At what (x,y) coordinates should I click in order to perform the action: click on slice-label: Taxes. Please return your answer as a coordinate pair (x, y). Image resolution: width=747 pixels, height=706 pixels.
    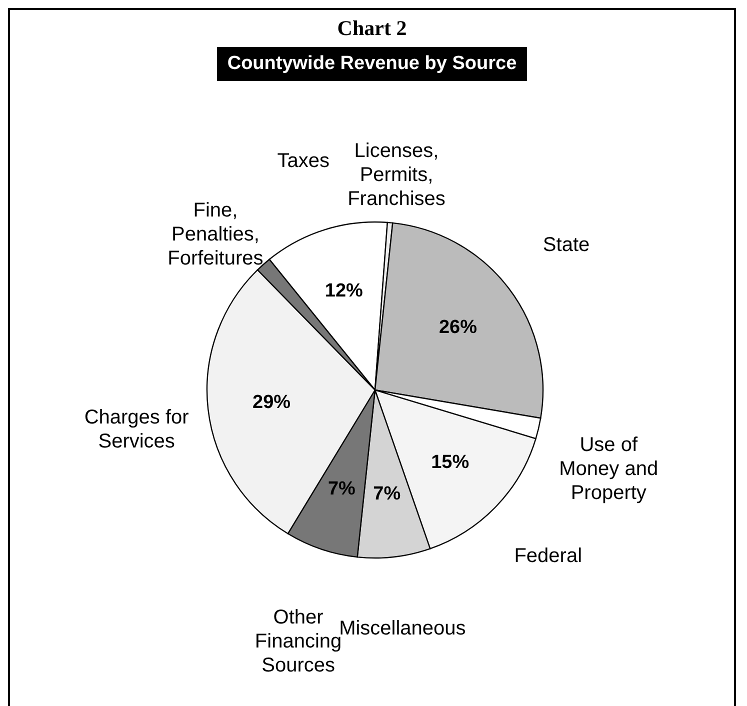
    Looking at the image, I should click on (303, 161).